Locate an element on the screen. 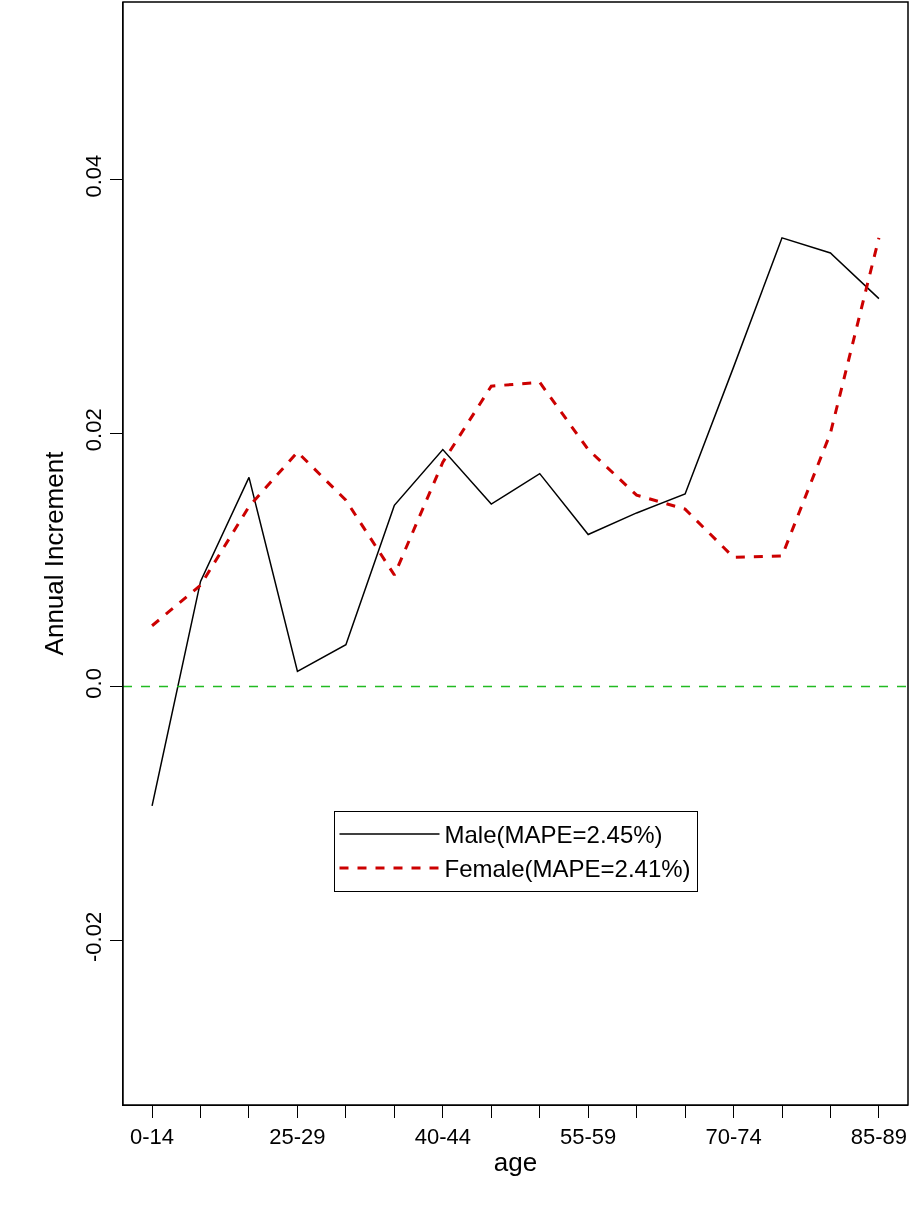  x-tick-label: 85-89 is located at coordinates (879, 1137).